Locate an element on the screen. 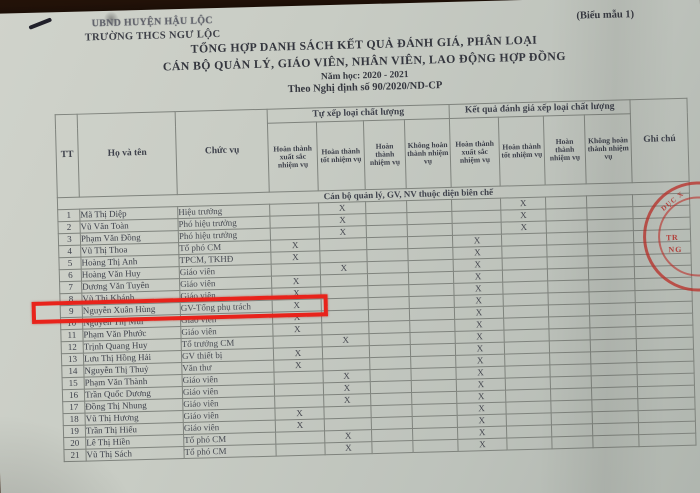 The image size is (700, 493). col-header-tt: TT is located at coordinates (67, 156).